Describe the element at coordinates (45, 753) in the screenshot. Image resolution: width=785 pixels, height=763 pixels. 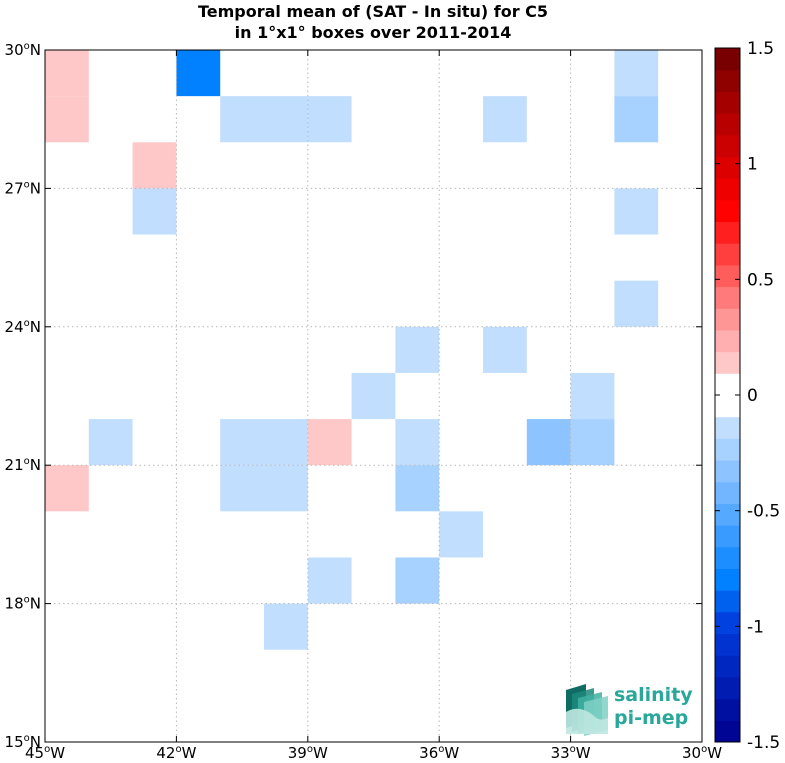
I see `x-tick-label: 45oW` at that location.